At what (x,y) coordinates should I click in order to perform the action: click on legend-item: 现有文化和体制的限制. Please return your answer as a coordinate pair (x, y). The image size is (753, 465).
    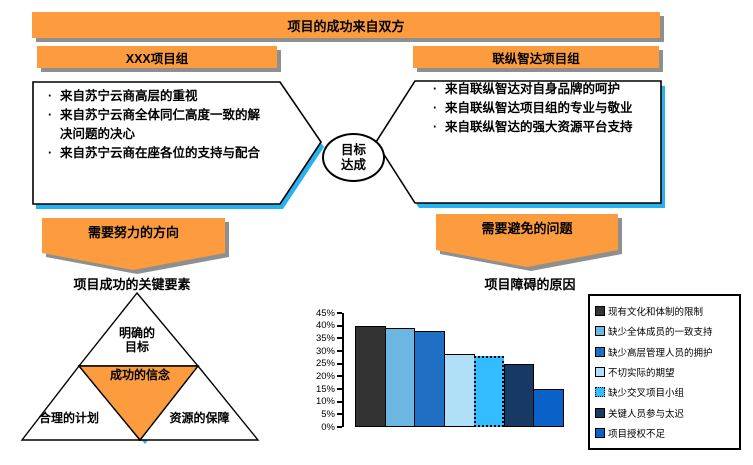
    Looking at the image, I should click on (665, 311).